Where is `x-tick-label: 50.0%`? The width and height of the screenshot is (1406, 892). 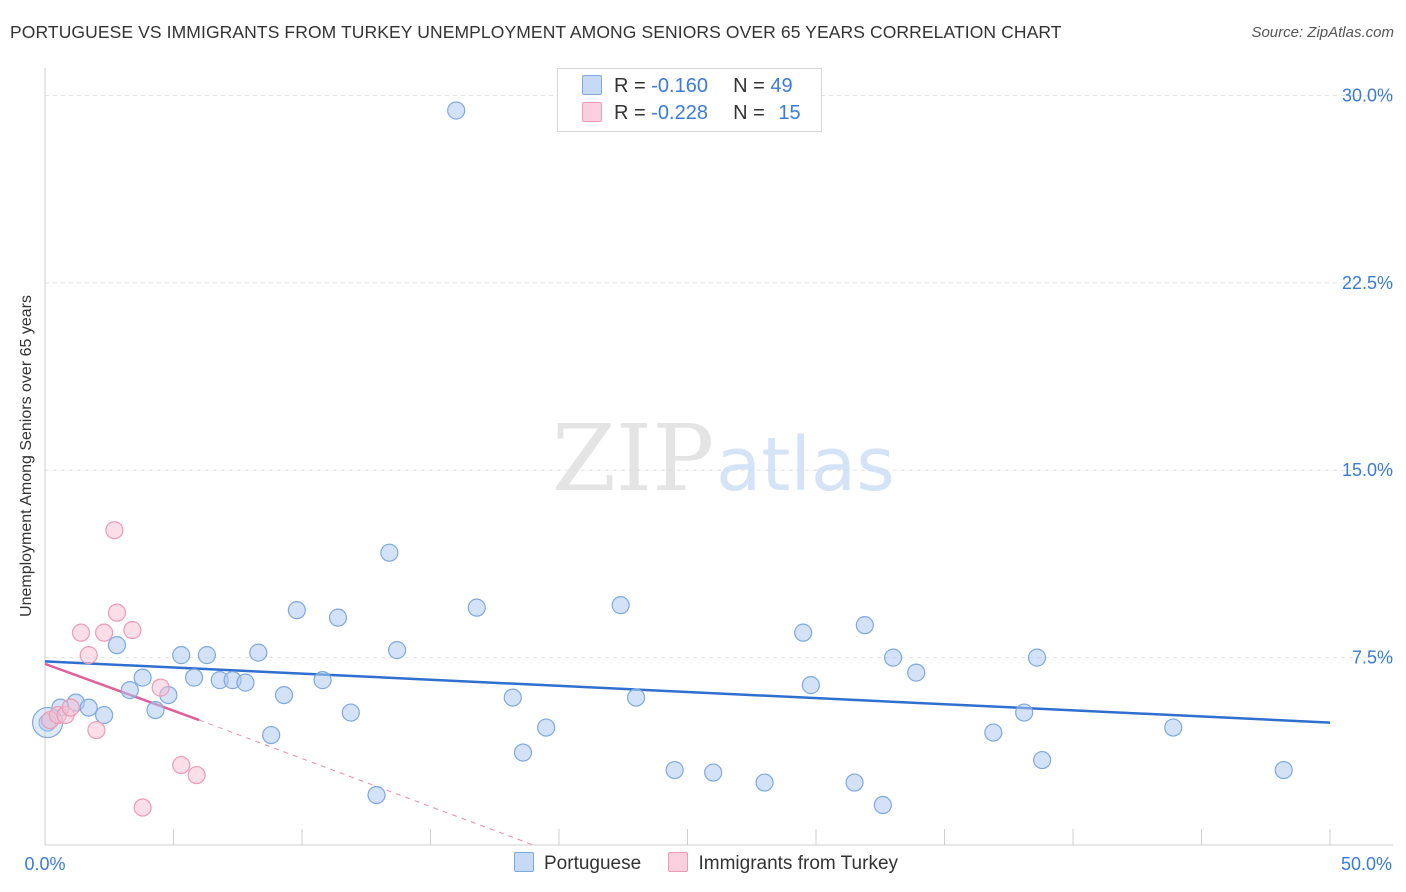 x-tick-label: 50.0% is located at coordinates (1366, 864).